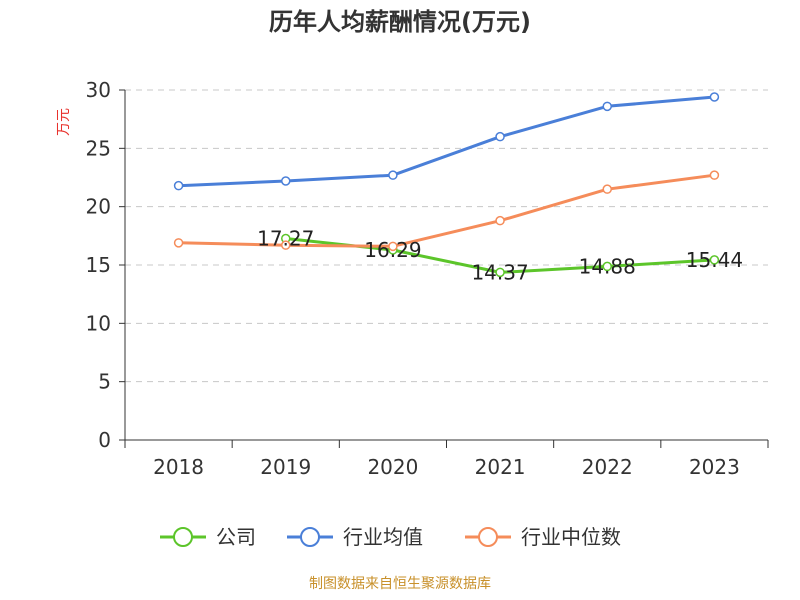 The height and width of the screenshot is (600, 800). Describe the element at coordinates (285, 239) in the screenshot. I see `data-label: 17.27` at that location.